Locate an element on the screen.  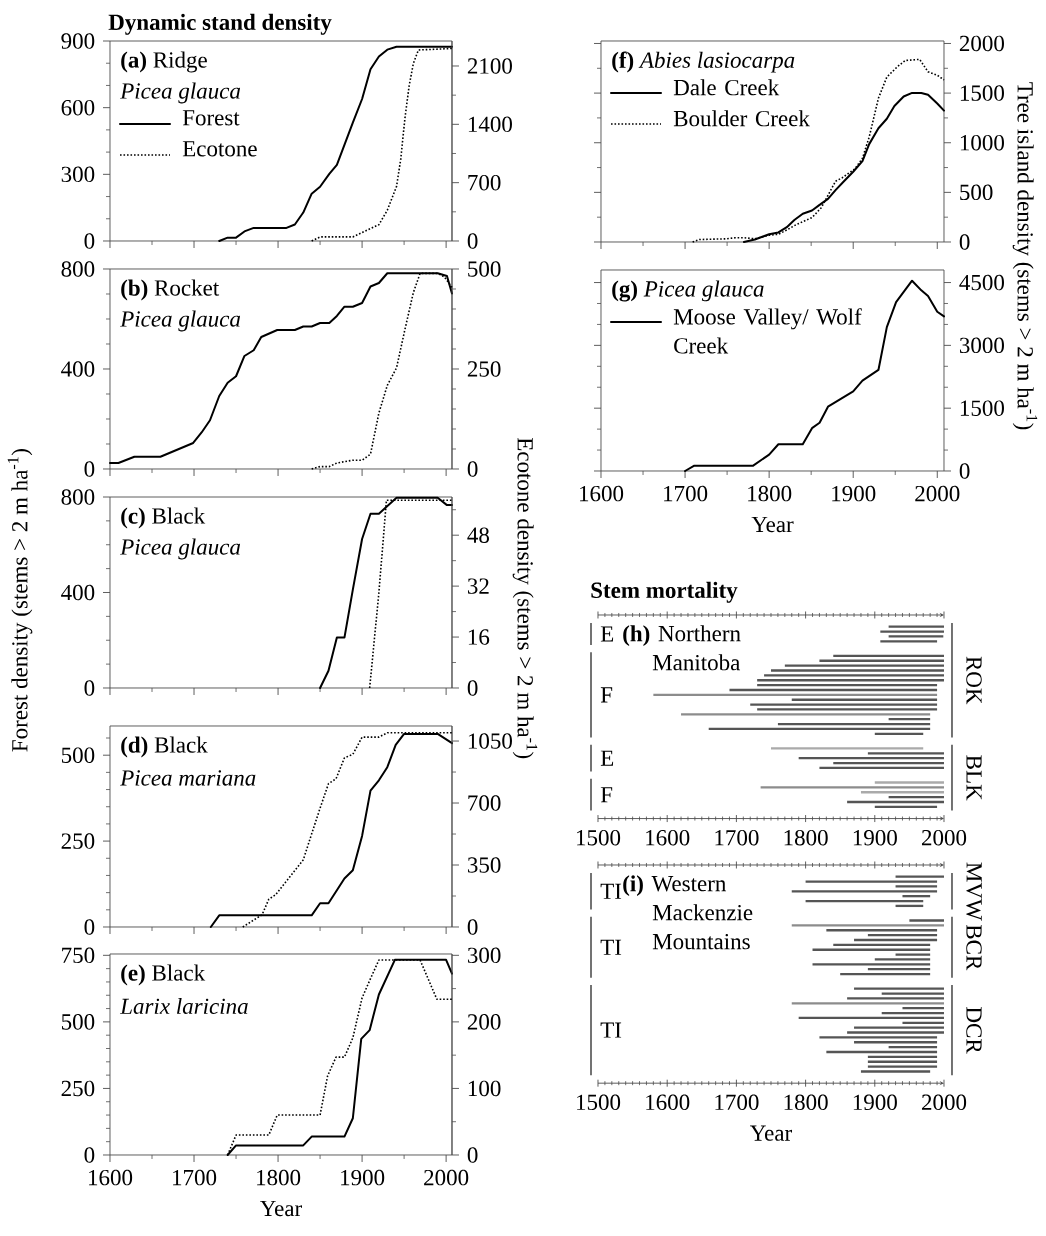
y2-tick-label: 16 is located at coordinates (479, 637).